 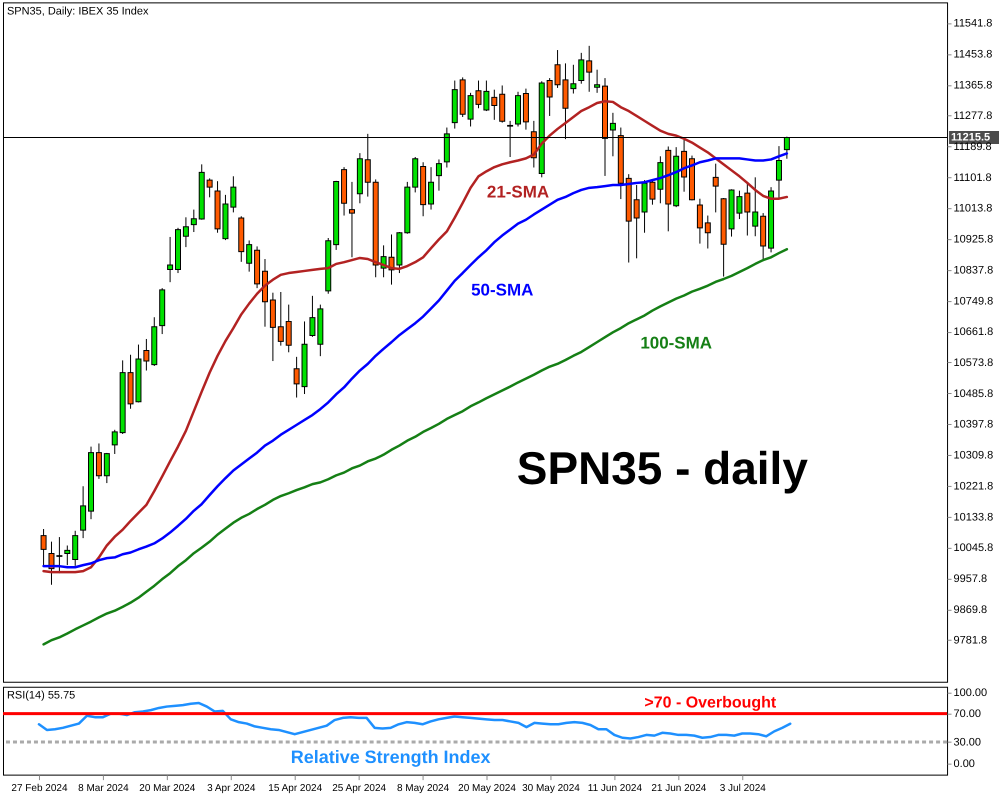 I want to click on ref-line-label: >70 - Overbought, so click(x=710, y=703).